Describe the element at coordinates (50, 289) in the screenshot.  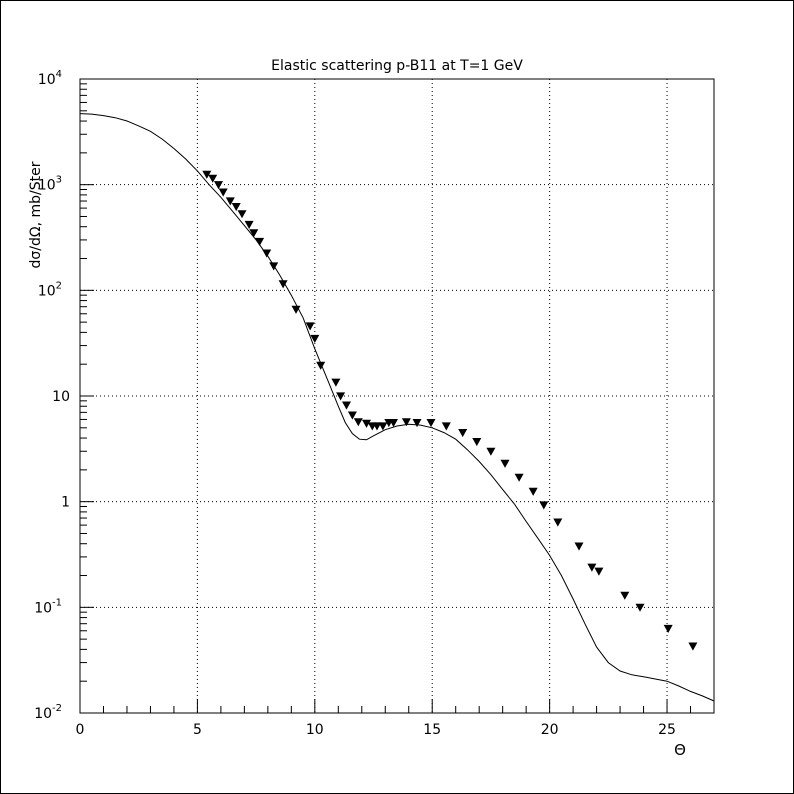
I see `y-tick-label: 10²` at that location.